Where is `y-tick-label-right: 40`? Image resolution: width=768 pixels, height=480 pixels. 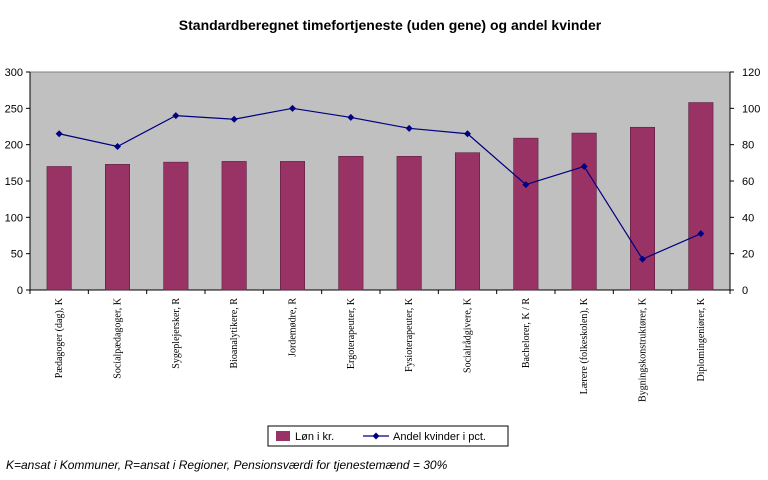 y-tick-label-right: 40 is located at coordinates (748, 218).